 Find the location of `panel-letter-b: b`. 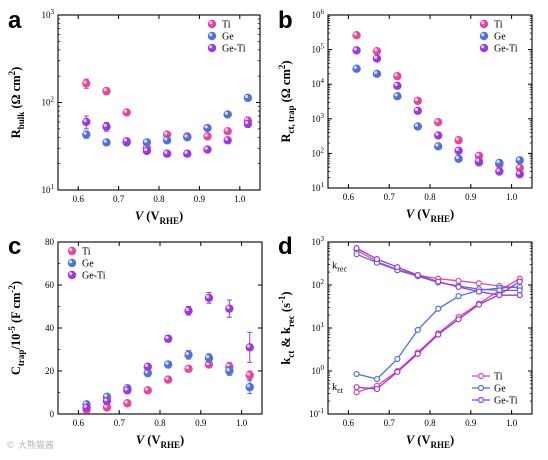

panel-letter-b: b is located at coordinates (285, 20).